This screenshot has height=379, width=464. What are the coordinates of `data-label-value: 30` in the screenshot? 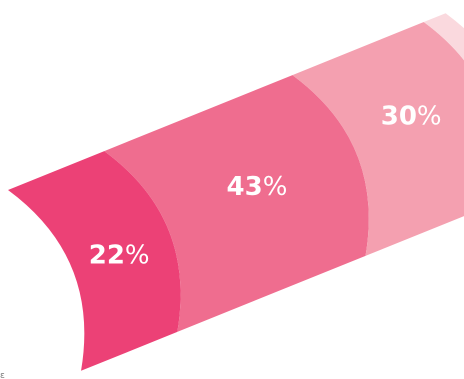 It's located at (399, 117).